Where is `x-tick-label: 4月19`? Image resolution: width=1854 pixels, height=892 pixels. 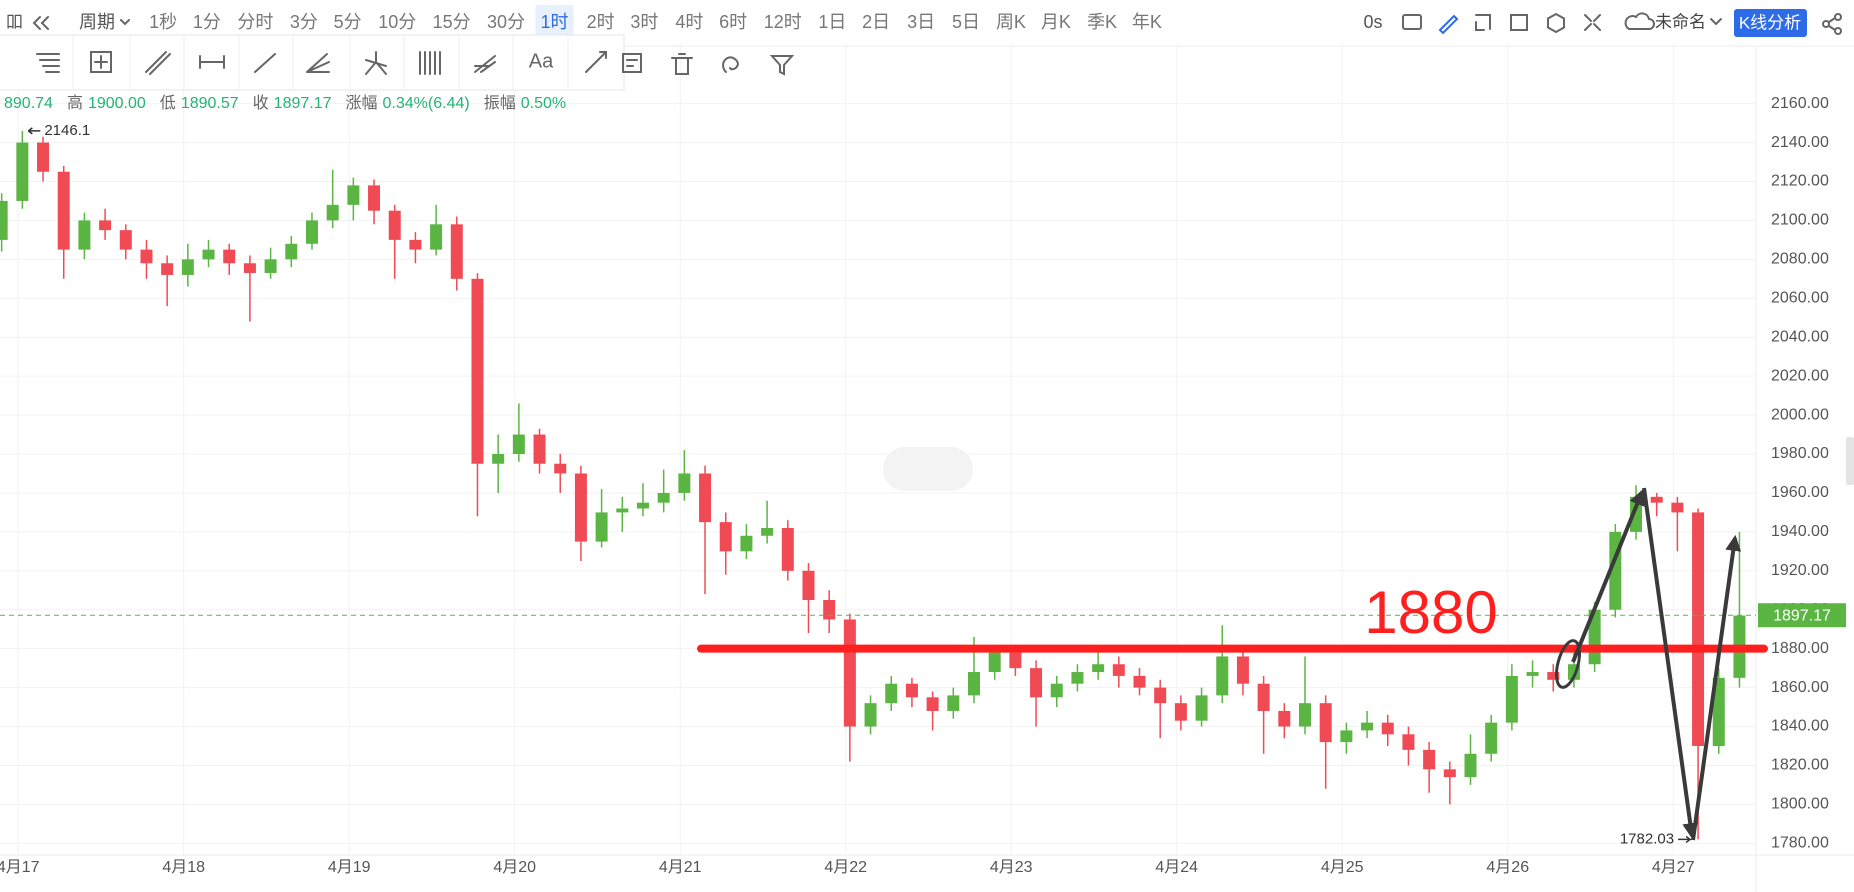 x-tick-label: 4月19 is located at coordinates (349, 867).